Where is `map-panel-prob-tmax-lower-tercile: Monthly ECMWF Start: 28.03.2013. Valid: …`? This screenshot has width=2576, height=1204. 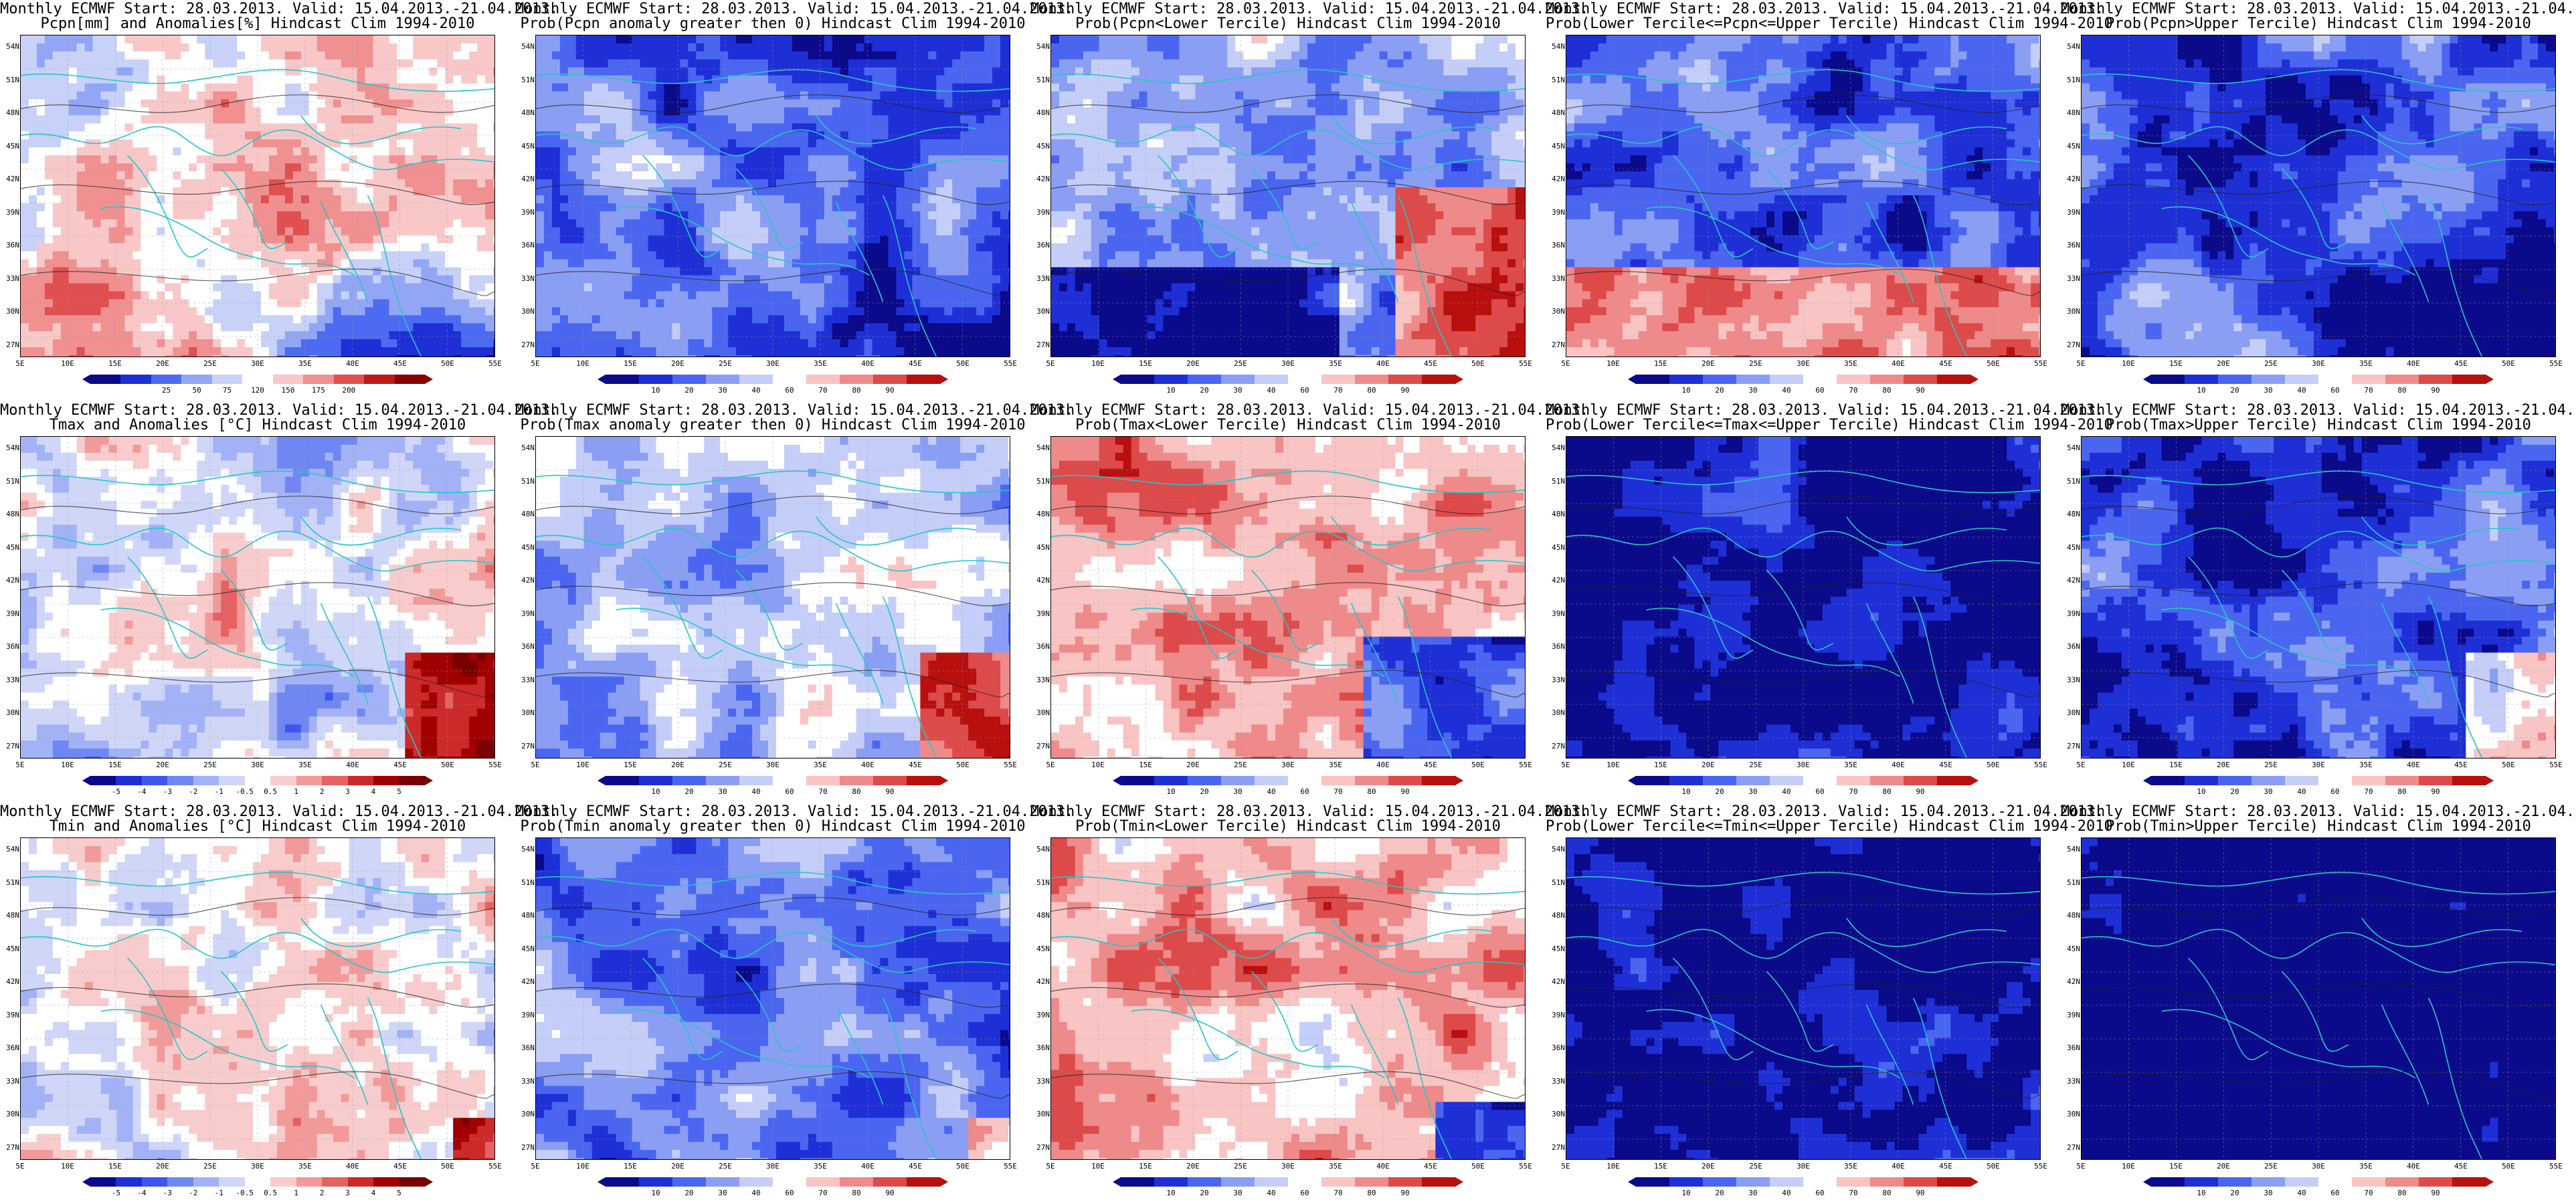
map-panel-prob-tmax-lower-tercile: Monthly ECMWF Start: 28.03.2013. Valid: … is located at coordinates (1309, 602).